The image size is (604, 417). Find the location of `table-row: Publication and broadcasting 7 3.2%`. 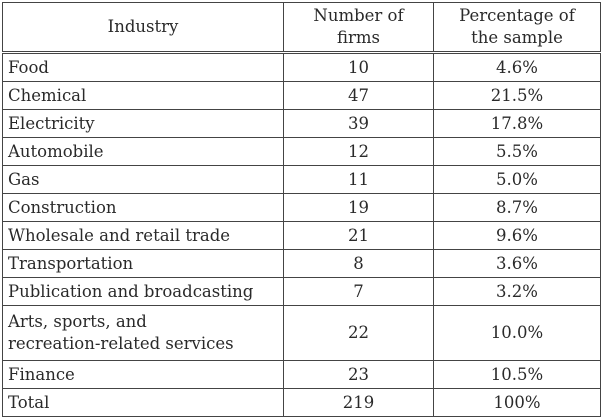

table-row: Publication and broadcasting 7 3.2% is located at coordinates (301, 291).